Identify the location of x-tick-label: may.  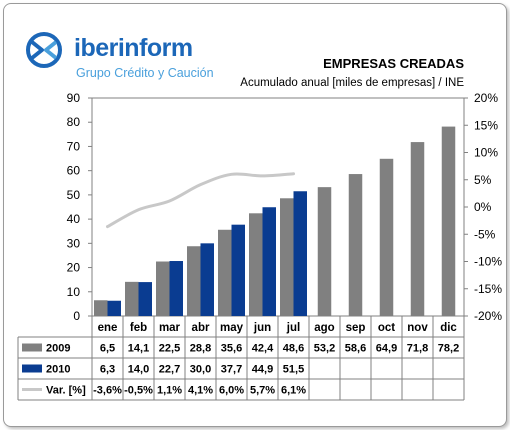
(232, 328).